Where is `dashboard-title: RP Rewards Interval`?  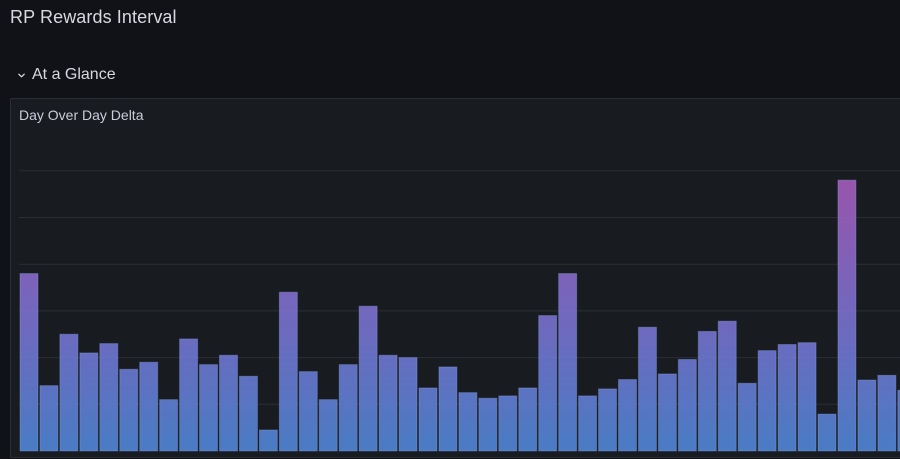 dashboard-title: RP Rewards Interval is located at coordinates (93, 17).